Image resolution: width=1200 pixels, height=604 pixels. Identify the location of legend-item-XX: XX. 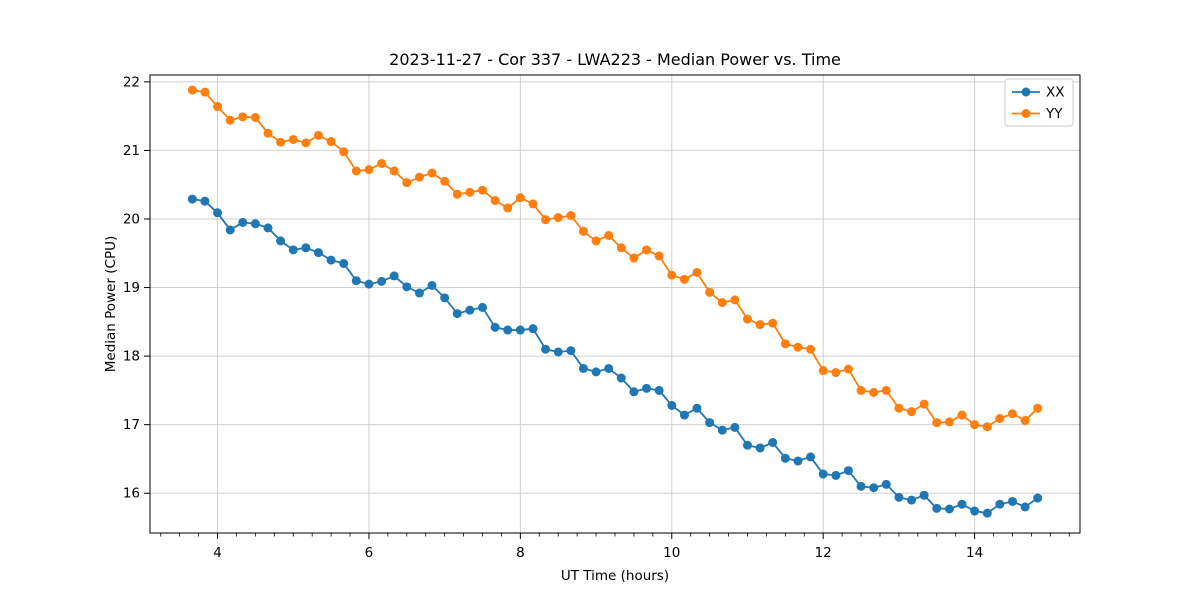
(1055, 93).